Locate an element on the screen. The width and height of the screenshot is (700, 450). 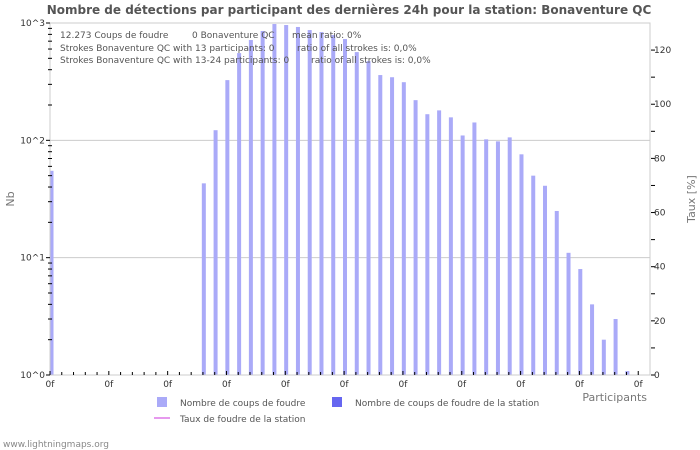
y2-tick-label: 100 is located at coordinates (662, 105).